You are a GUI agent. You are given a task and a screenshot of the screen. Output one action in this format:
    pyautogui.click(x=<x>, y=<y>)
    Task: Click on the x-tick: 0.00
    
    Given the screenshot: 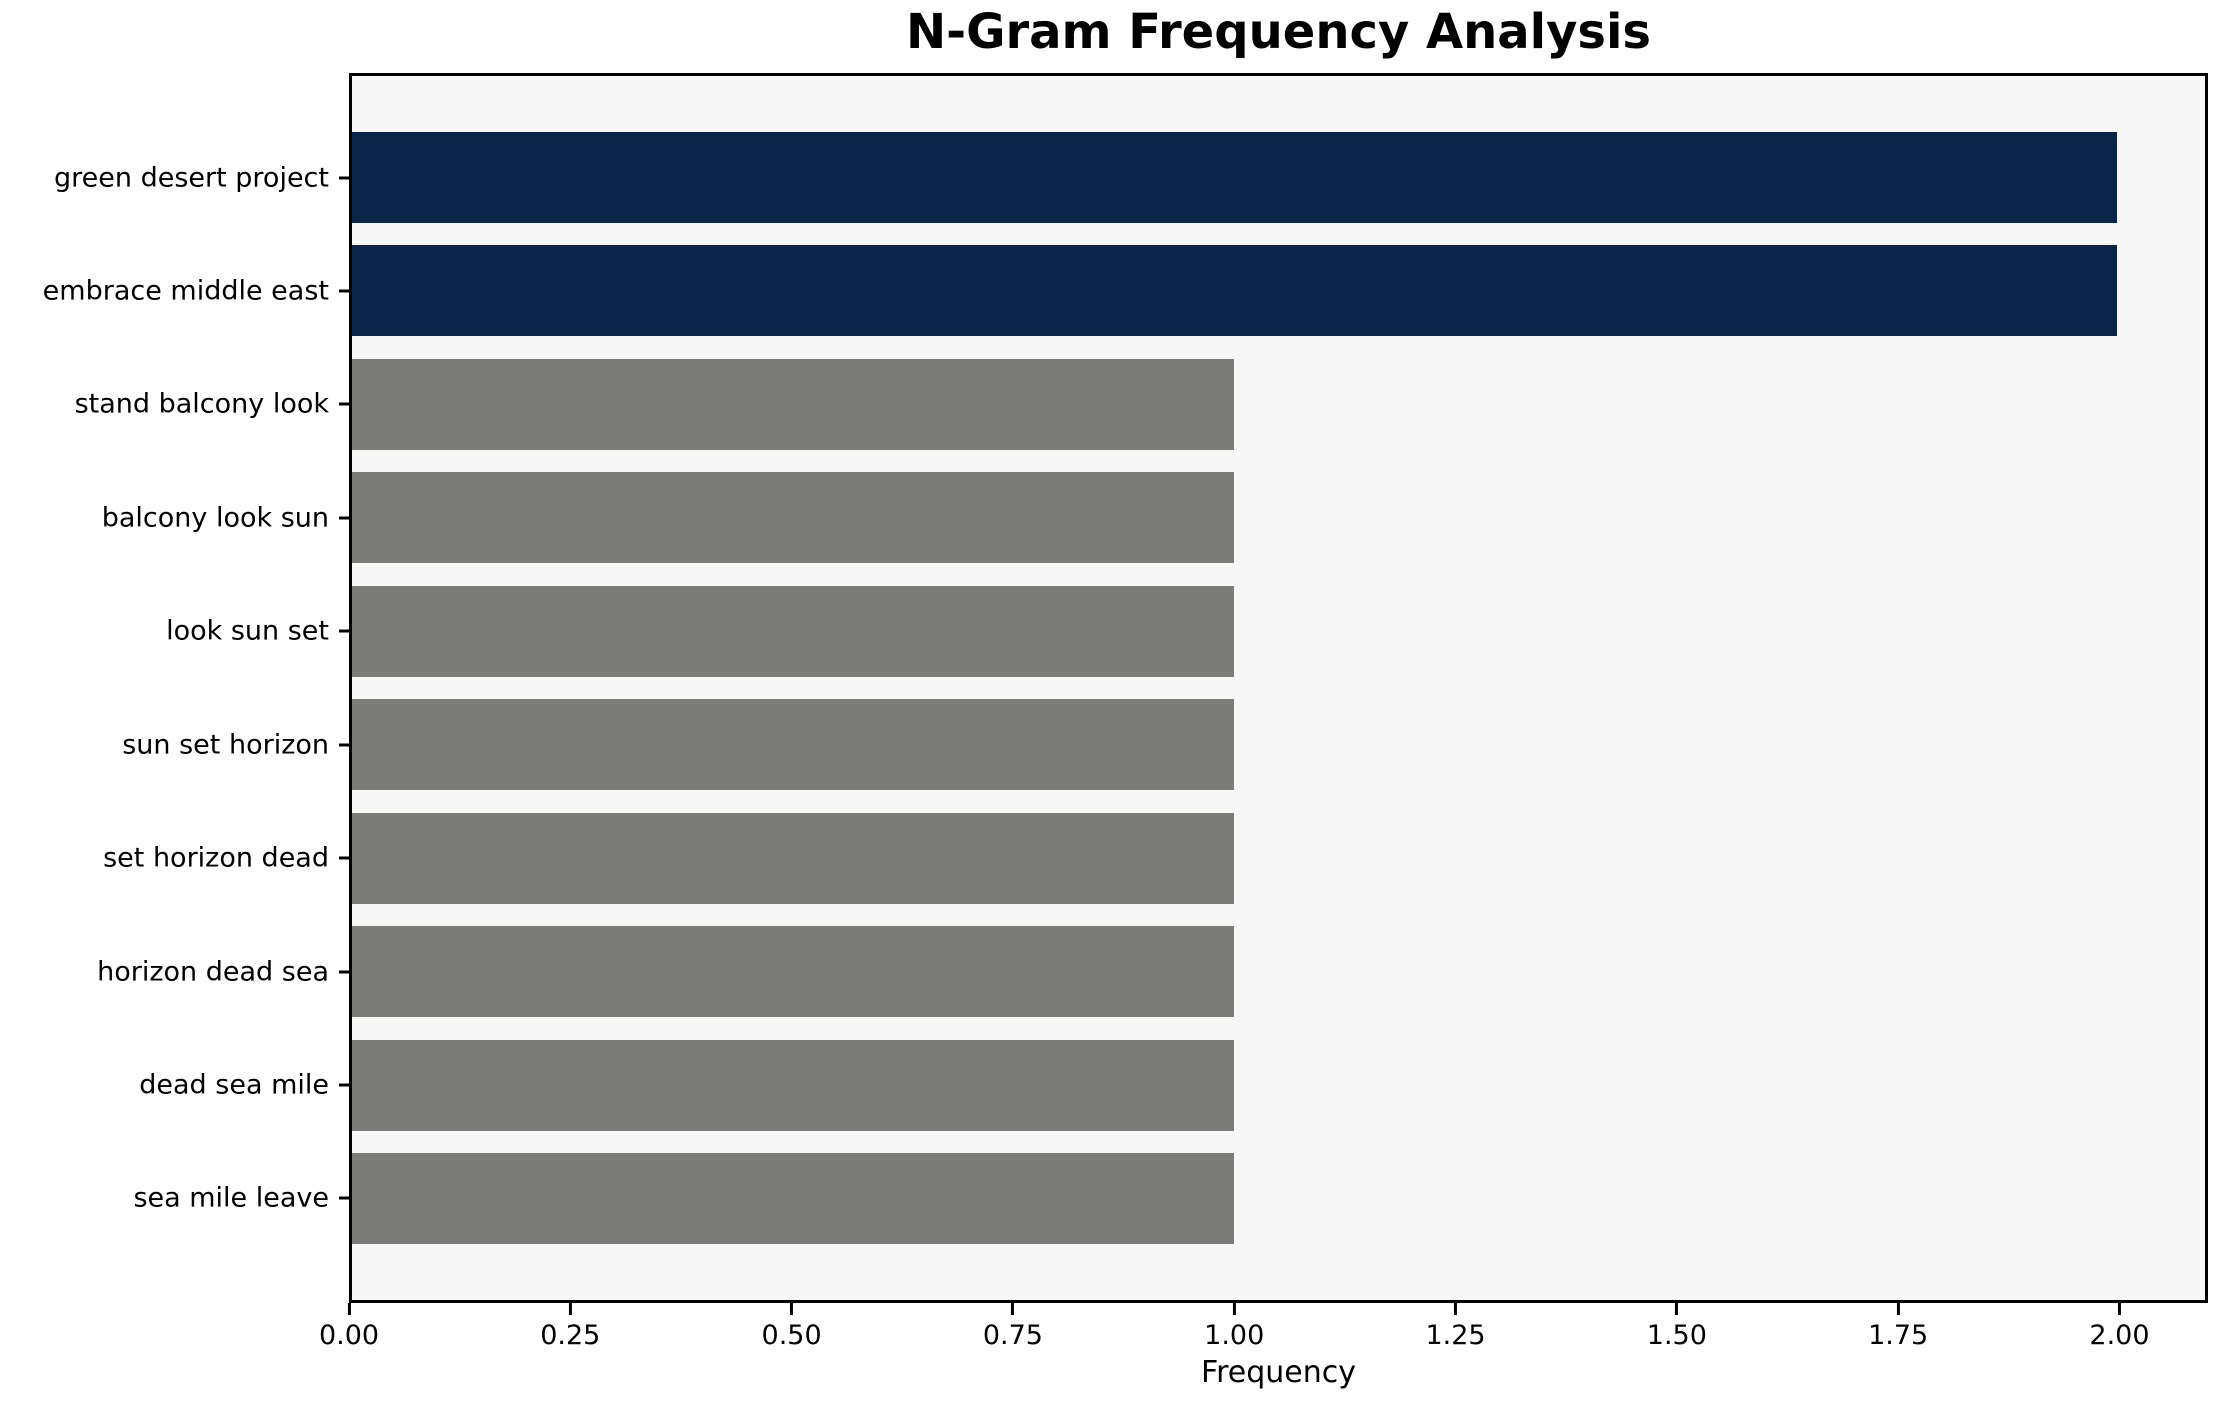 What is the action you would take?
    pyautogui.click(x=349, y=1326)
    